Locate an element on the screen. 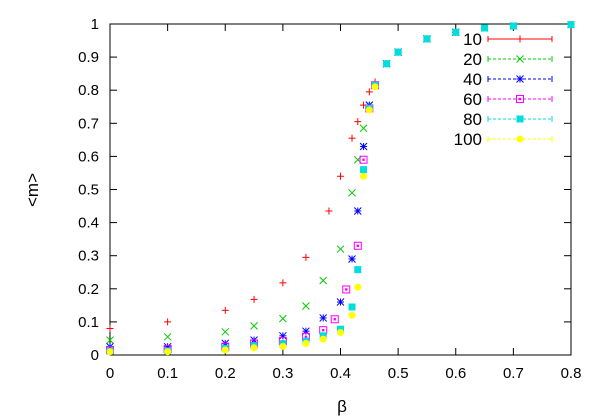 The height and width of the screenshot is (420, 600). legend-entry-80: 80 is located at coordinates (508, 119).